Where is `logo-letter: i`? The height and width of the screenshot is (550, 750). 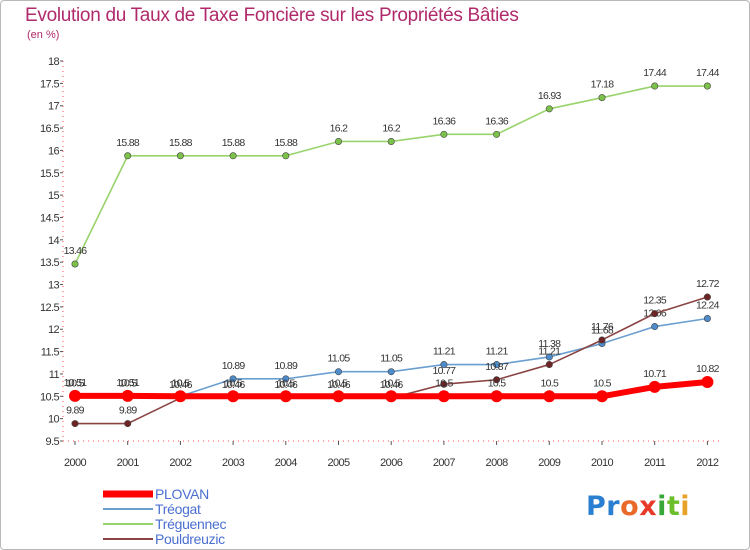
logo-letter: i is located at coordinates (685, 506).